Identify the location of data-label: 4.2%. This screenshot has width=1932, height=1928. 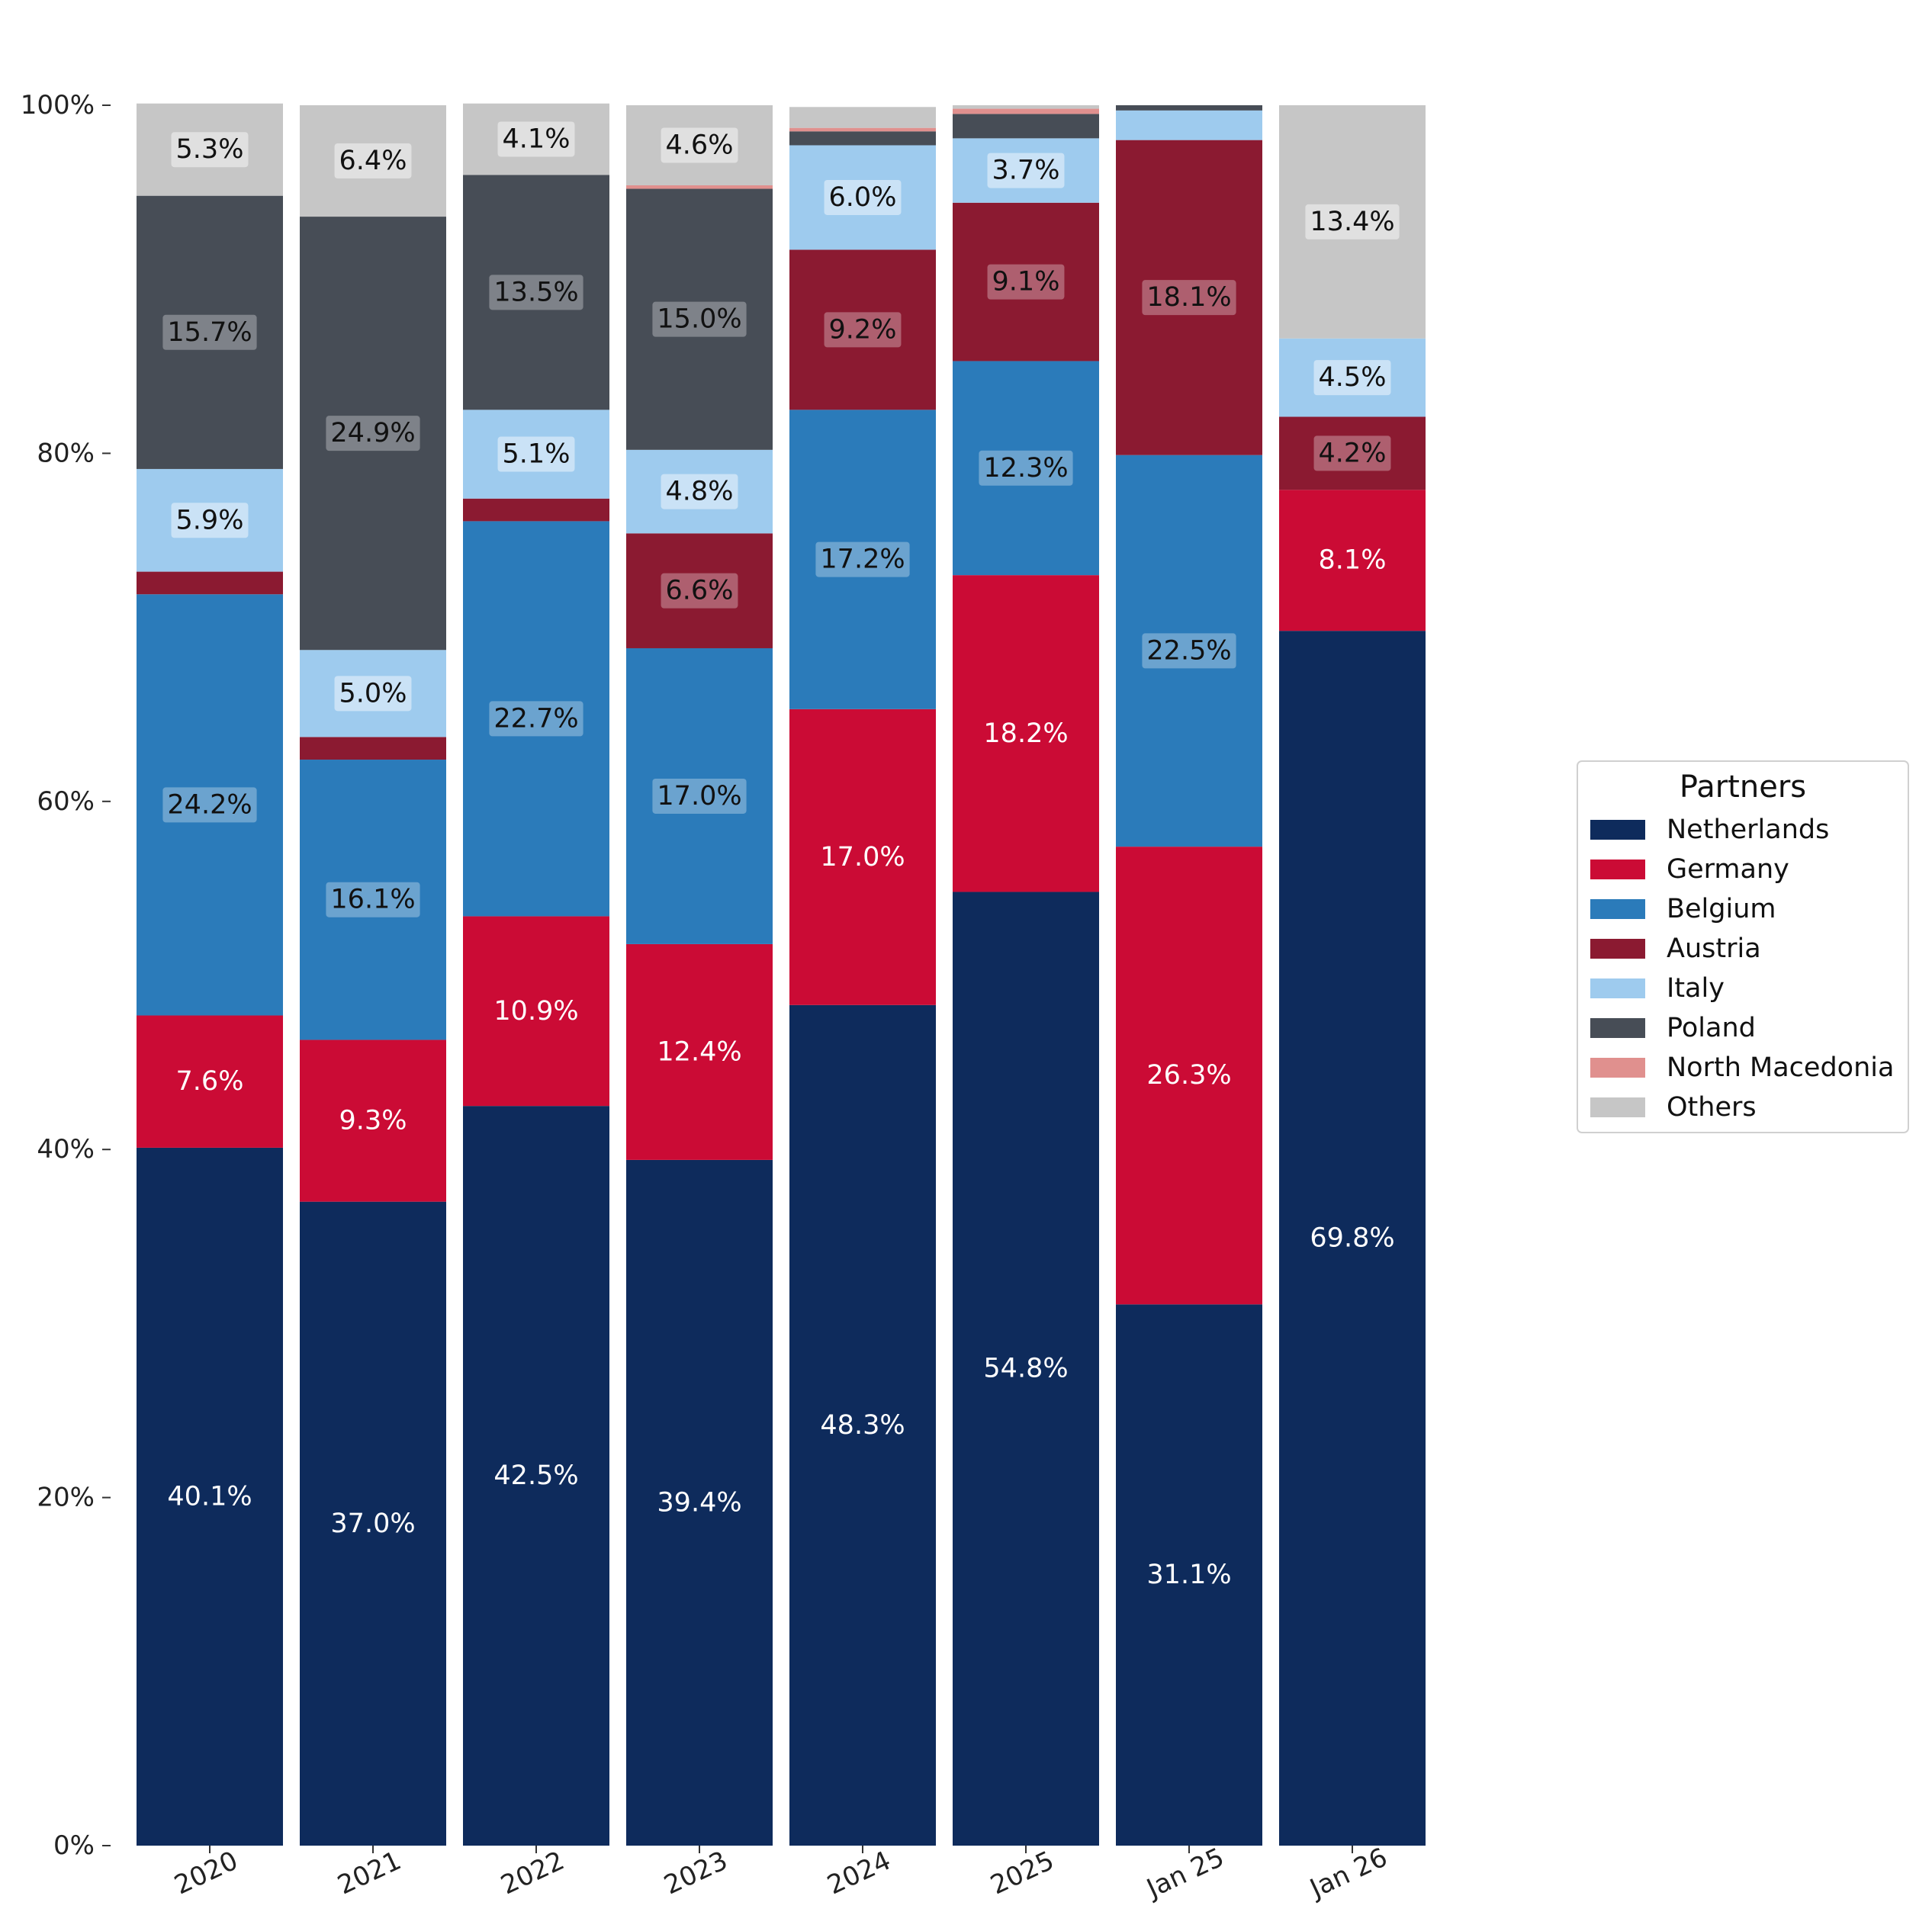
(1353, 453).